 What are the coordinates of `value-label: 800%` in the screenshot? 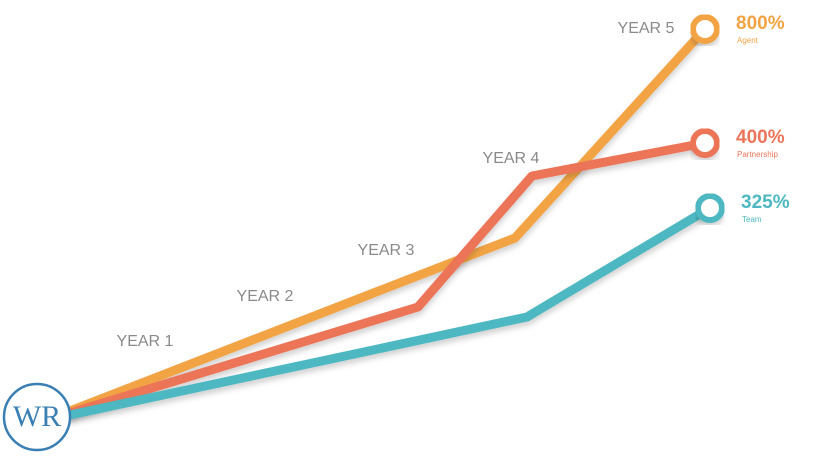 It's located at (760, 23).